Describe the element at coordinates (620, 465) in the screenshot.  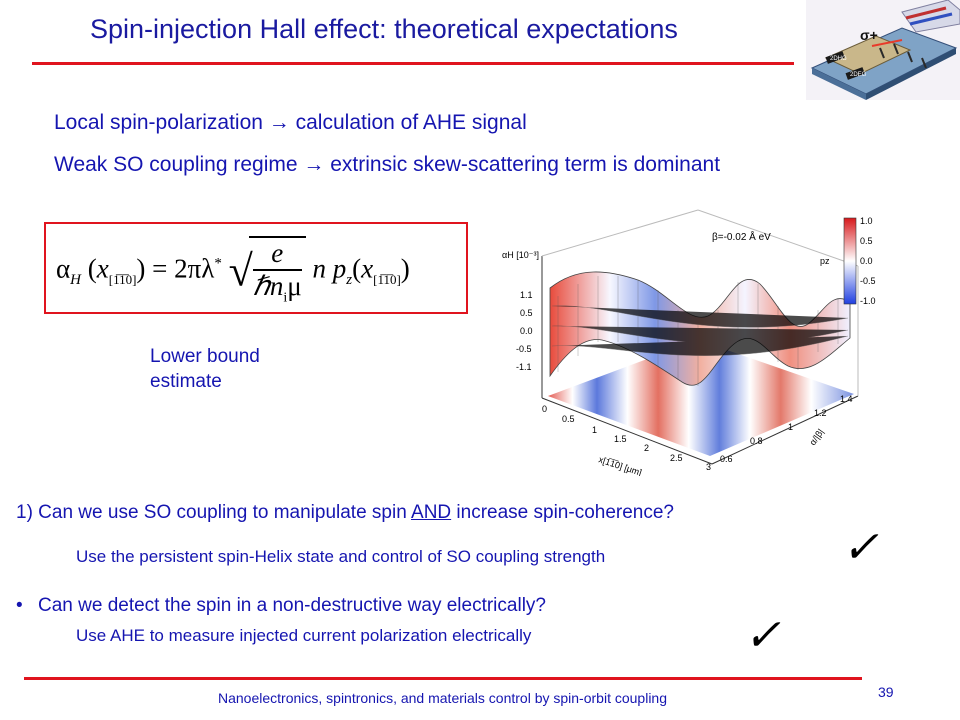
I see `plot-x-axis-label: x[1̅1̅0] [μm]` at that location.